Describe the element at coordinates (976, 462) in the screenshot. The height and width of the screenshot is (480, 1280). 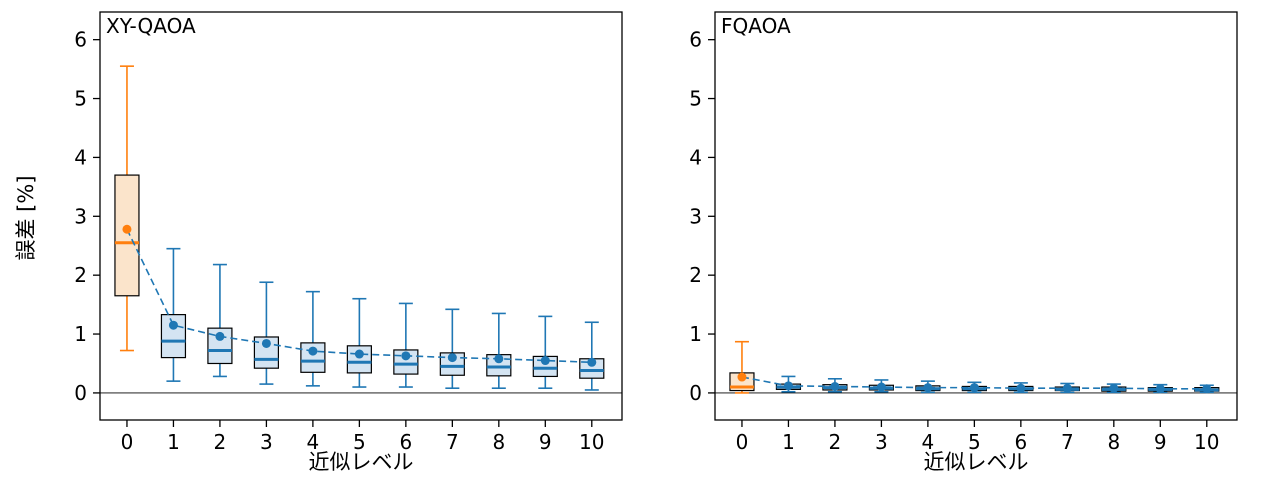
I see `x-axis-label-right: 近似レベル` at that location.